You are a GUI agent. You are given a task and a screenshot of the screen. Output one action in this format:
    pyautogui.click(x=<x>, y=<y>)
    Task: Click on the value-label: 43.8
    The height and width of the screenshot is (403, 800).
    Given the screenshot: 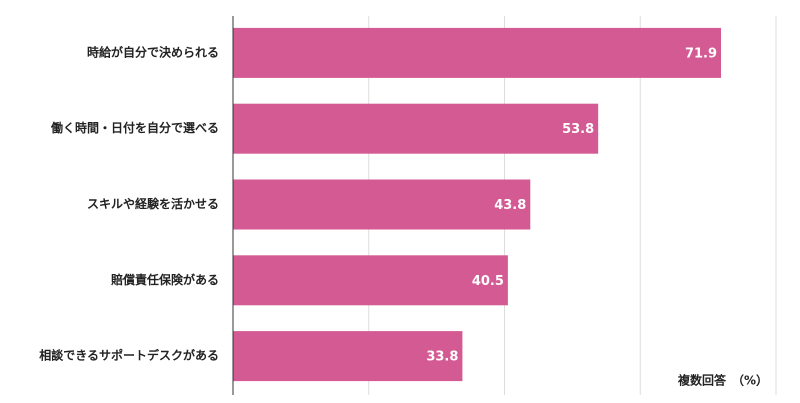 What is the action you would take?
    pyautogui.click(x=510, y=205)
    